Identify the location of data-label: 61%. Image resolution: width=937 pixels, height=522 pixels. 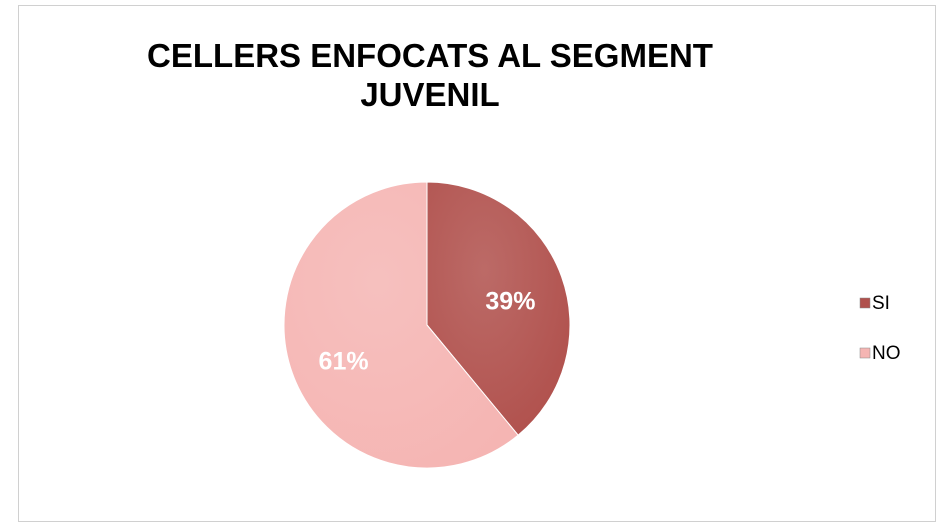
(344, 362).